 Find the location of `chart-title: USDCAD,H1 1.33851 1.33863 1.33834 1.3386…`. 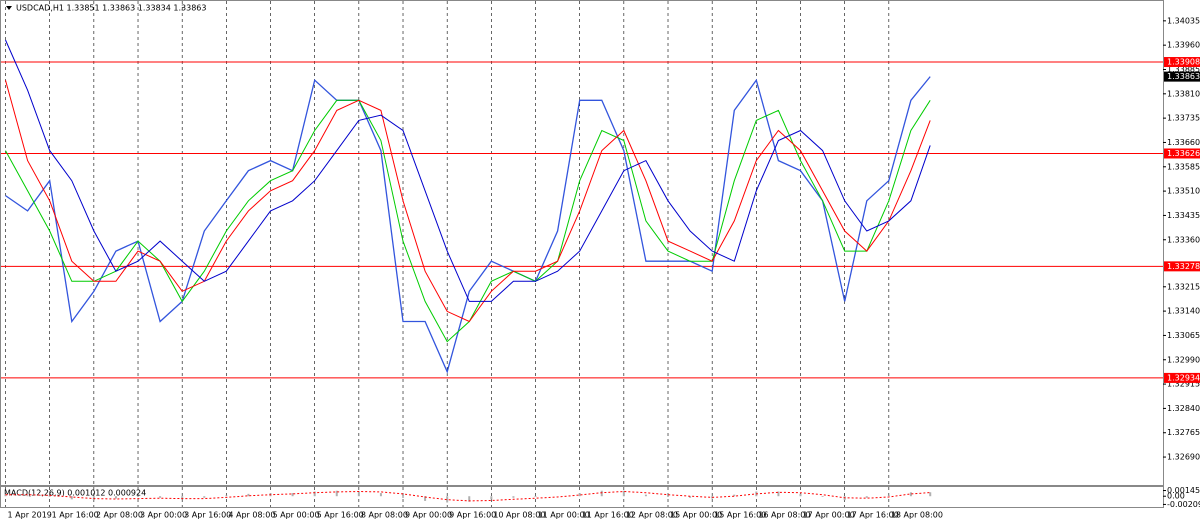

chart-title: USDCAD,H1 1.33851 1.33863 1.33834 1.3386… is located at coordinates (111, 8).